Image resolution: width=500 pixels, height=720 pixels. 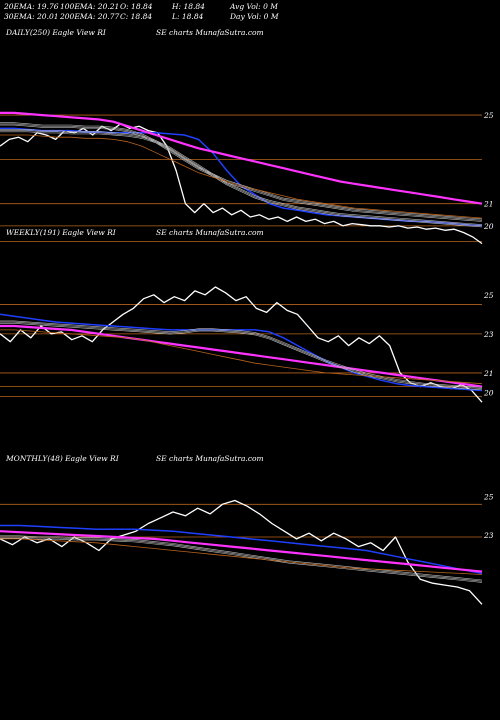 I want to click on daily-title: DAILY(250) Eagle View RI, so click(x=56, y=32).